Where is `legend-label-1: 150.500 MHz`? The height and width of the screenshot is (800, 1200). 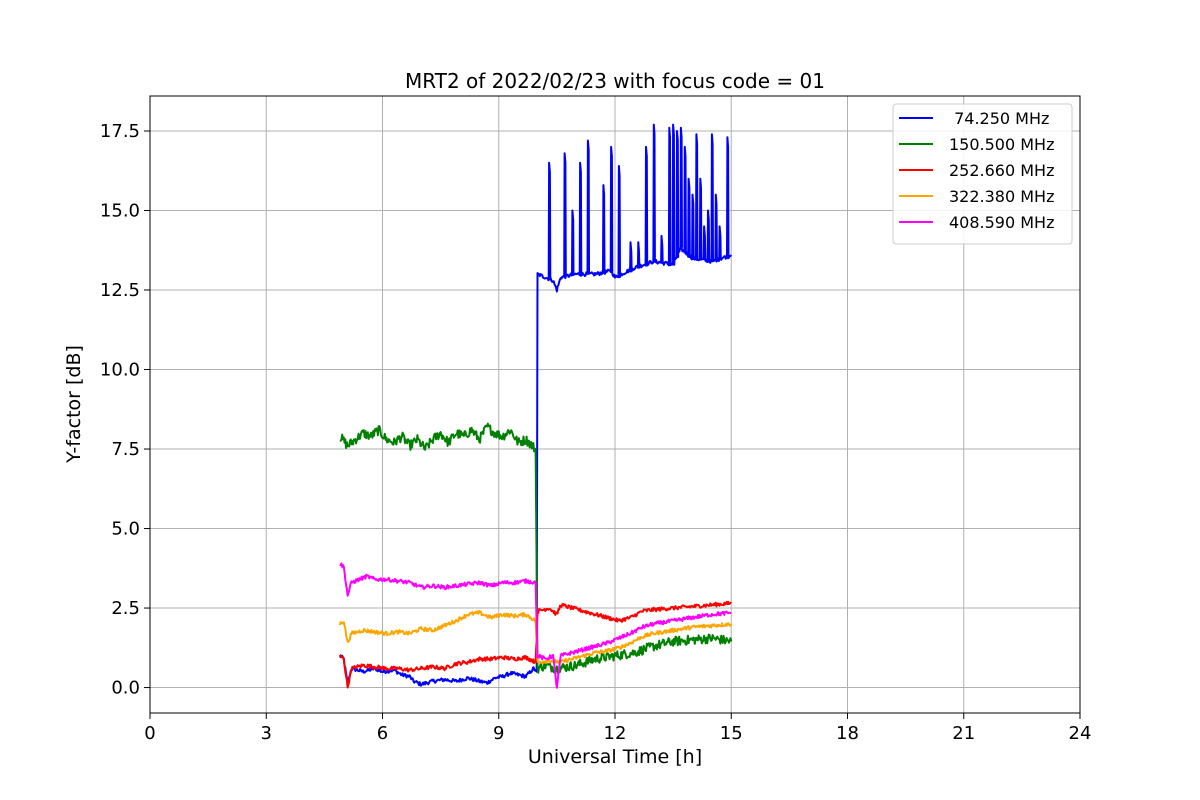 legend-label-1: 150.500 MHz is located at coordinates (1001, 144).